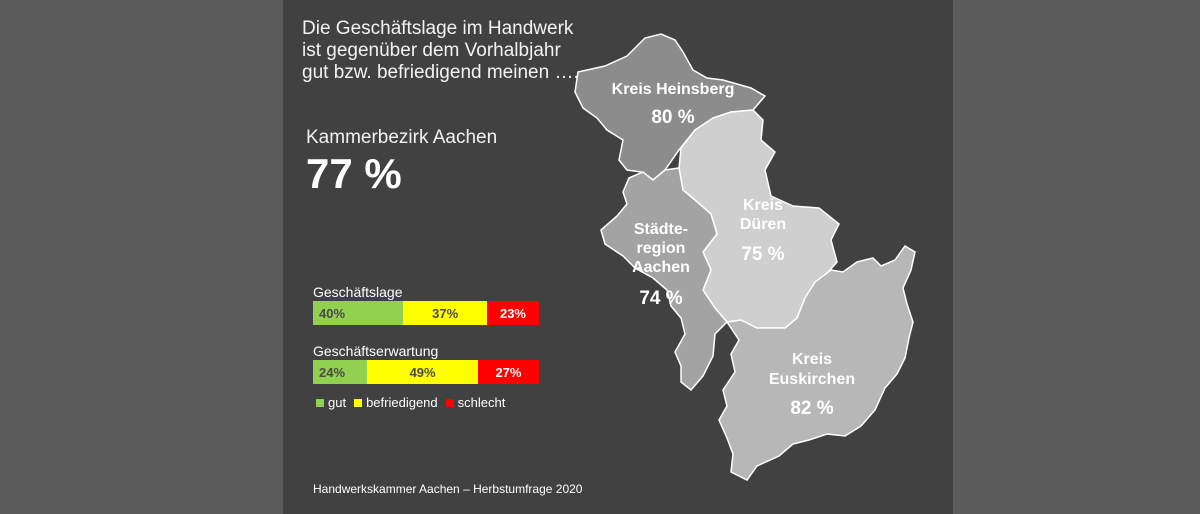 The height and width of the screenshot is (514, 1200). Describe the element at coordinates (673, 89) in the screenshot. I see `region-name-heinsberg: Kreis Heinsberg` at that location.